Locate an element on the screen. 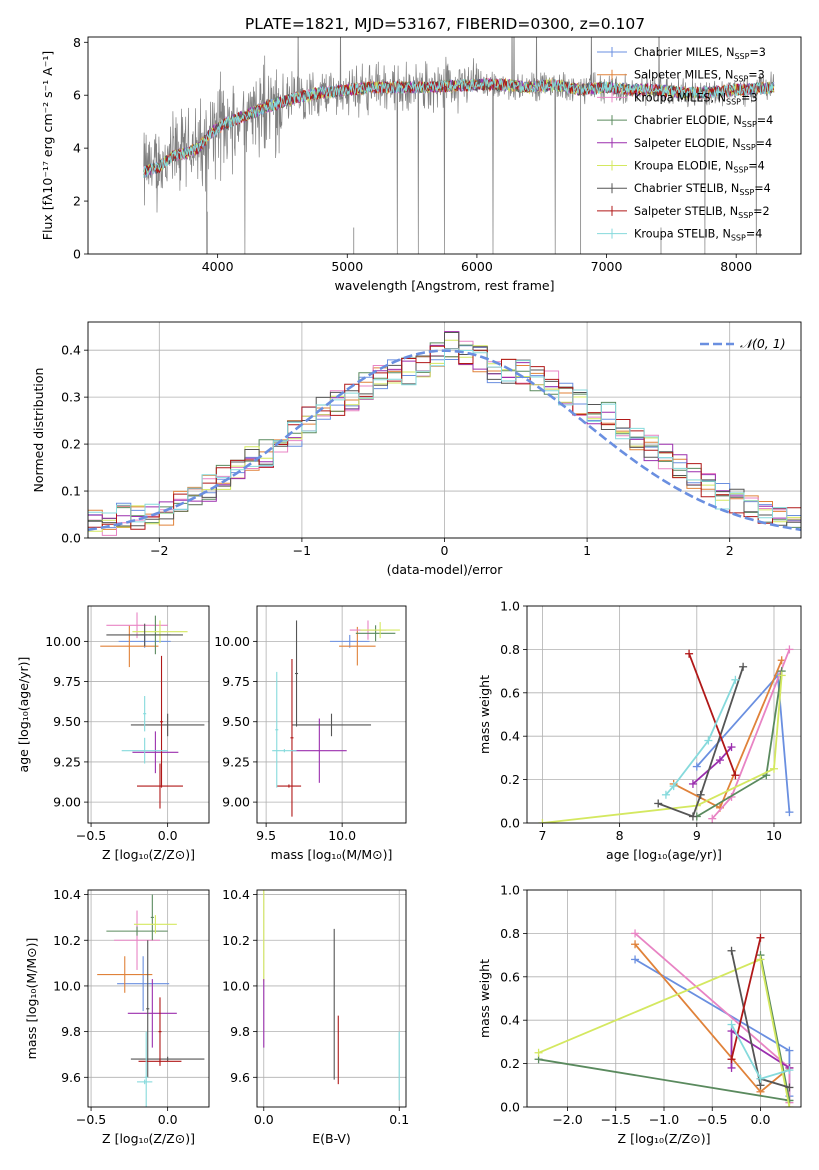 The image size is (819, 1170). y-tick-label: 0.3 is located at coordinates (71, 397).